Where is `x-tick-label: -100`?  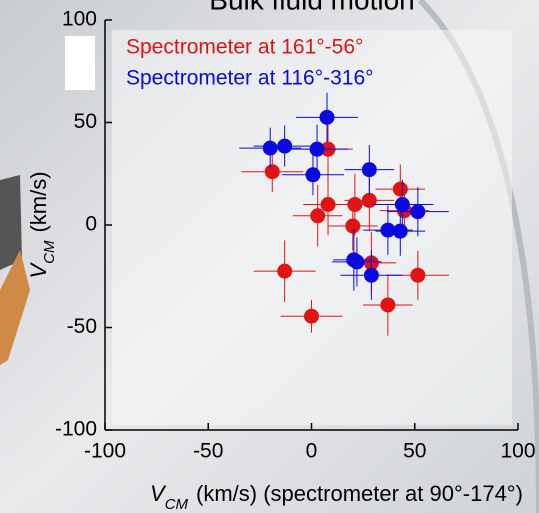
x-tick-label: -100 is located at coordinates (105, 451).